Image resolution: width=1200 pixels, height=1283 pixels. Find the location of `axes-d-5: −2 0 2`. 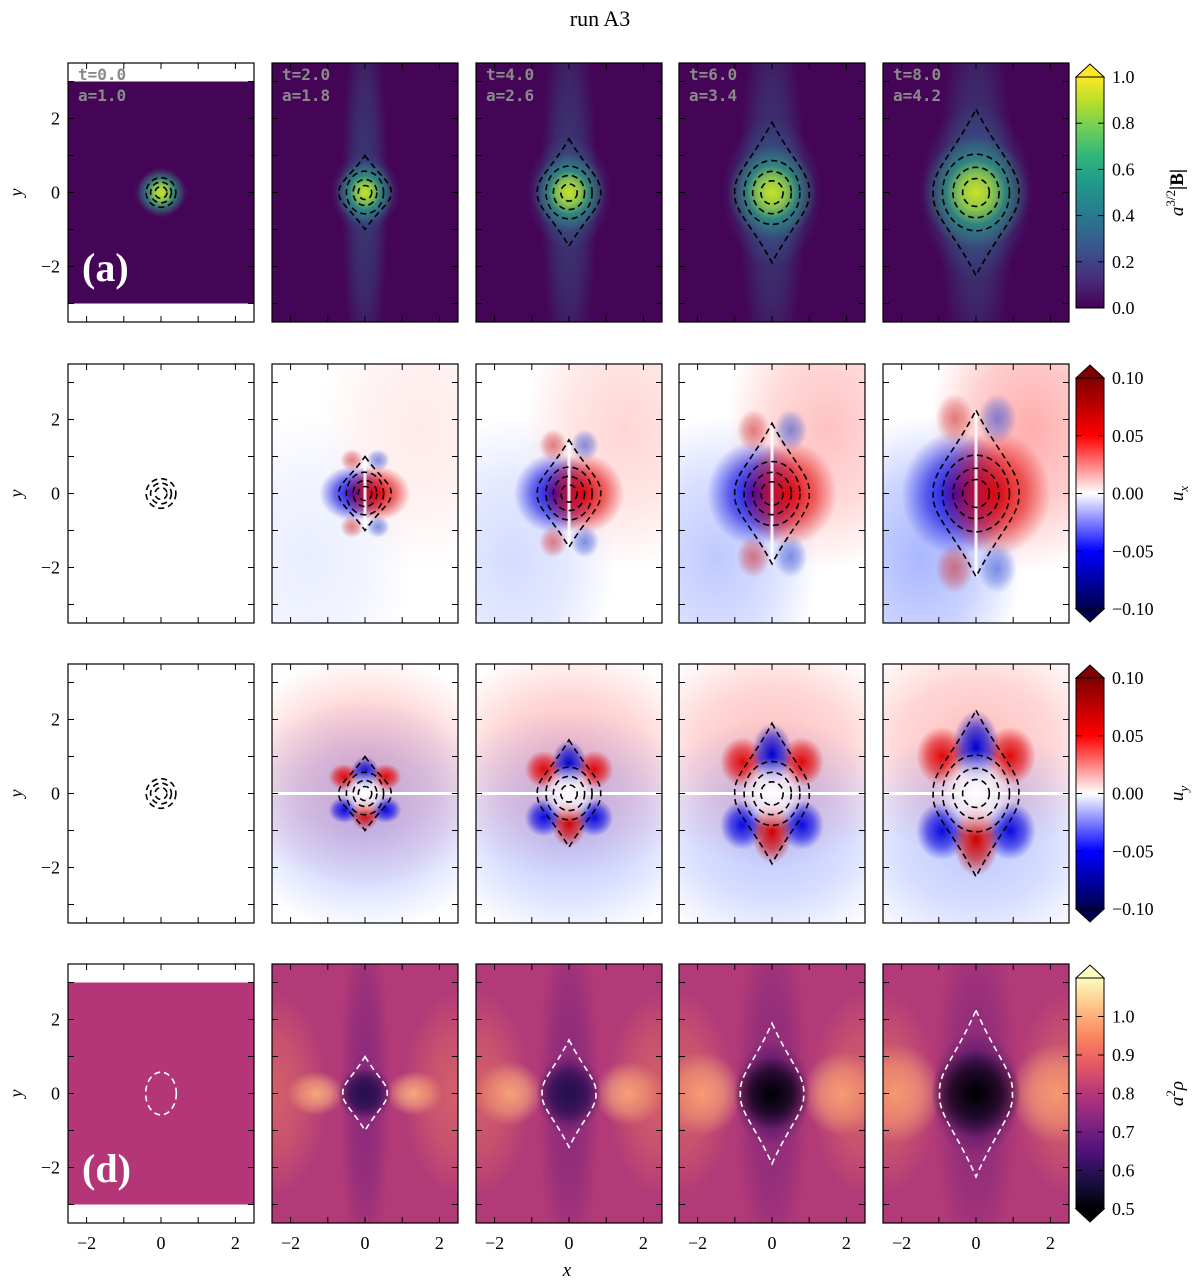

axes-d-5: −2 0 2 is located at coordinates (976, 1108).